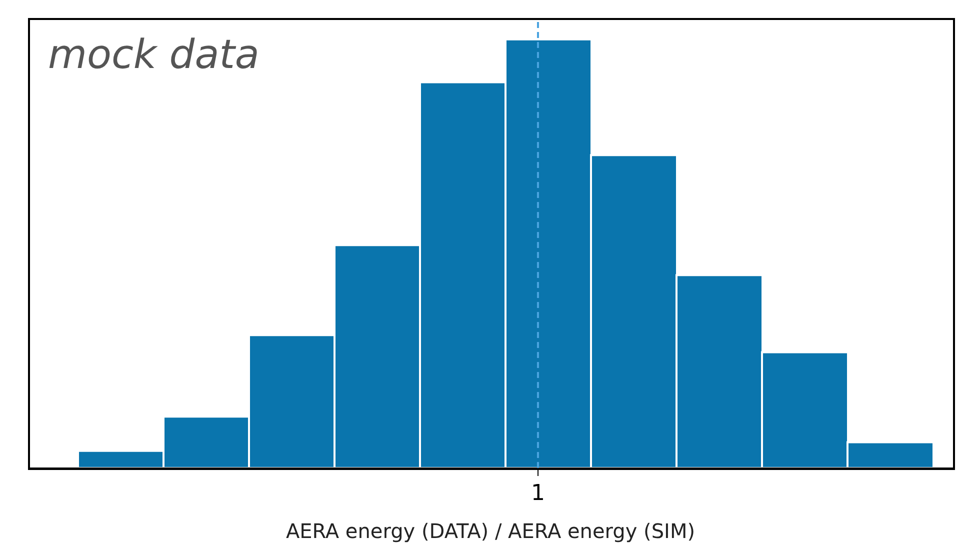 The height and width of the screenshot is (559, 970). I want to click on text: 1, so click(537, 493).